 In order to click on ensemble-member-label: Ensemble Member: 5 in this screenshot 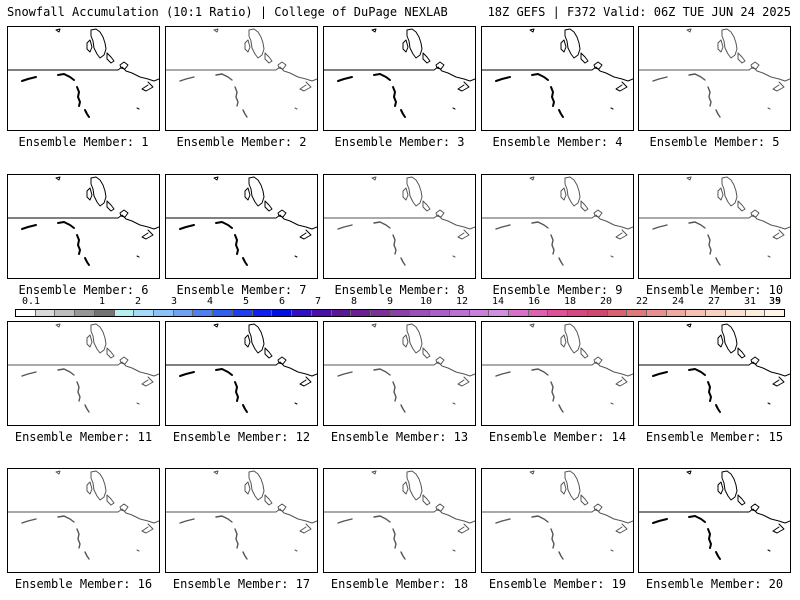, I will do `click(714, 142)`.